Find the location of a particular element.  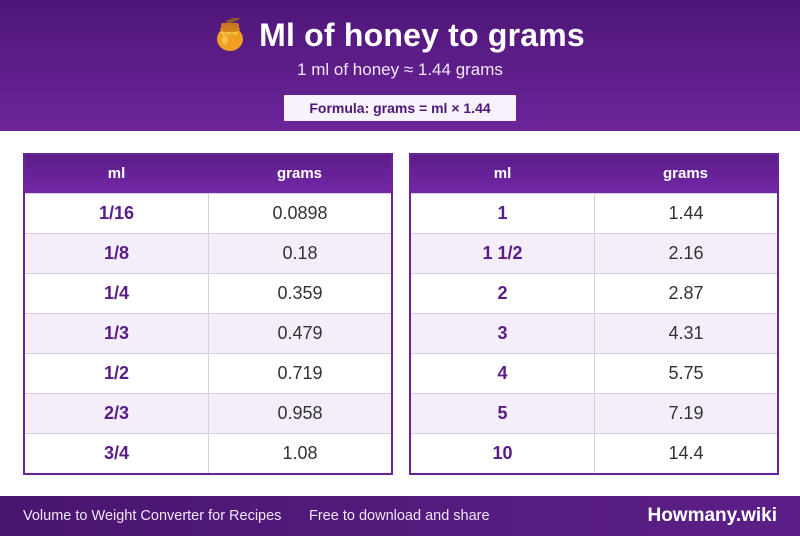

table-row: 2 2.87 is located at coordinates (594, 293).